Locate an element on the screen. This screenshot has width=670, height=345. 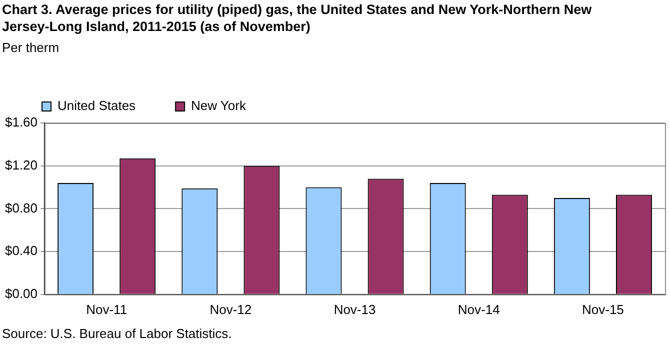
x-tick-label: Nov-14 is located at coordinates (479, 309).